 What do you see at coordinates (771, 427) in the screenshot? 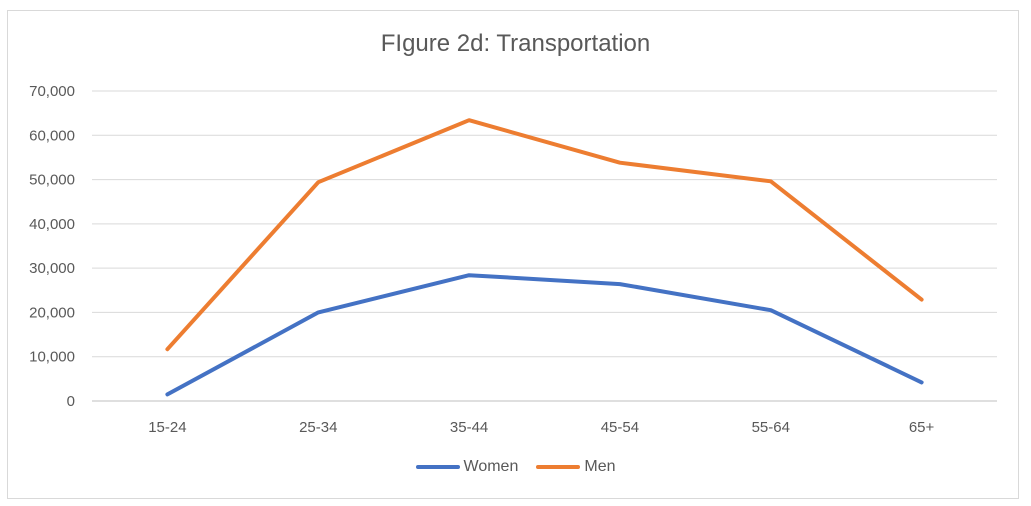
I see `x-tick-label: 55-64` at bounding box center [771, 427].